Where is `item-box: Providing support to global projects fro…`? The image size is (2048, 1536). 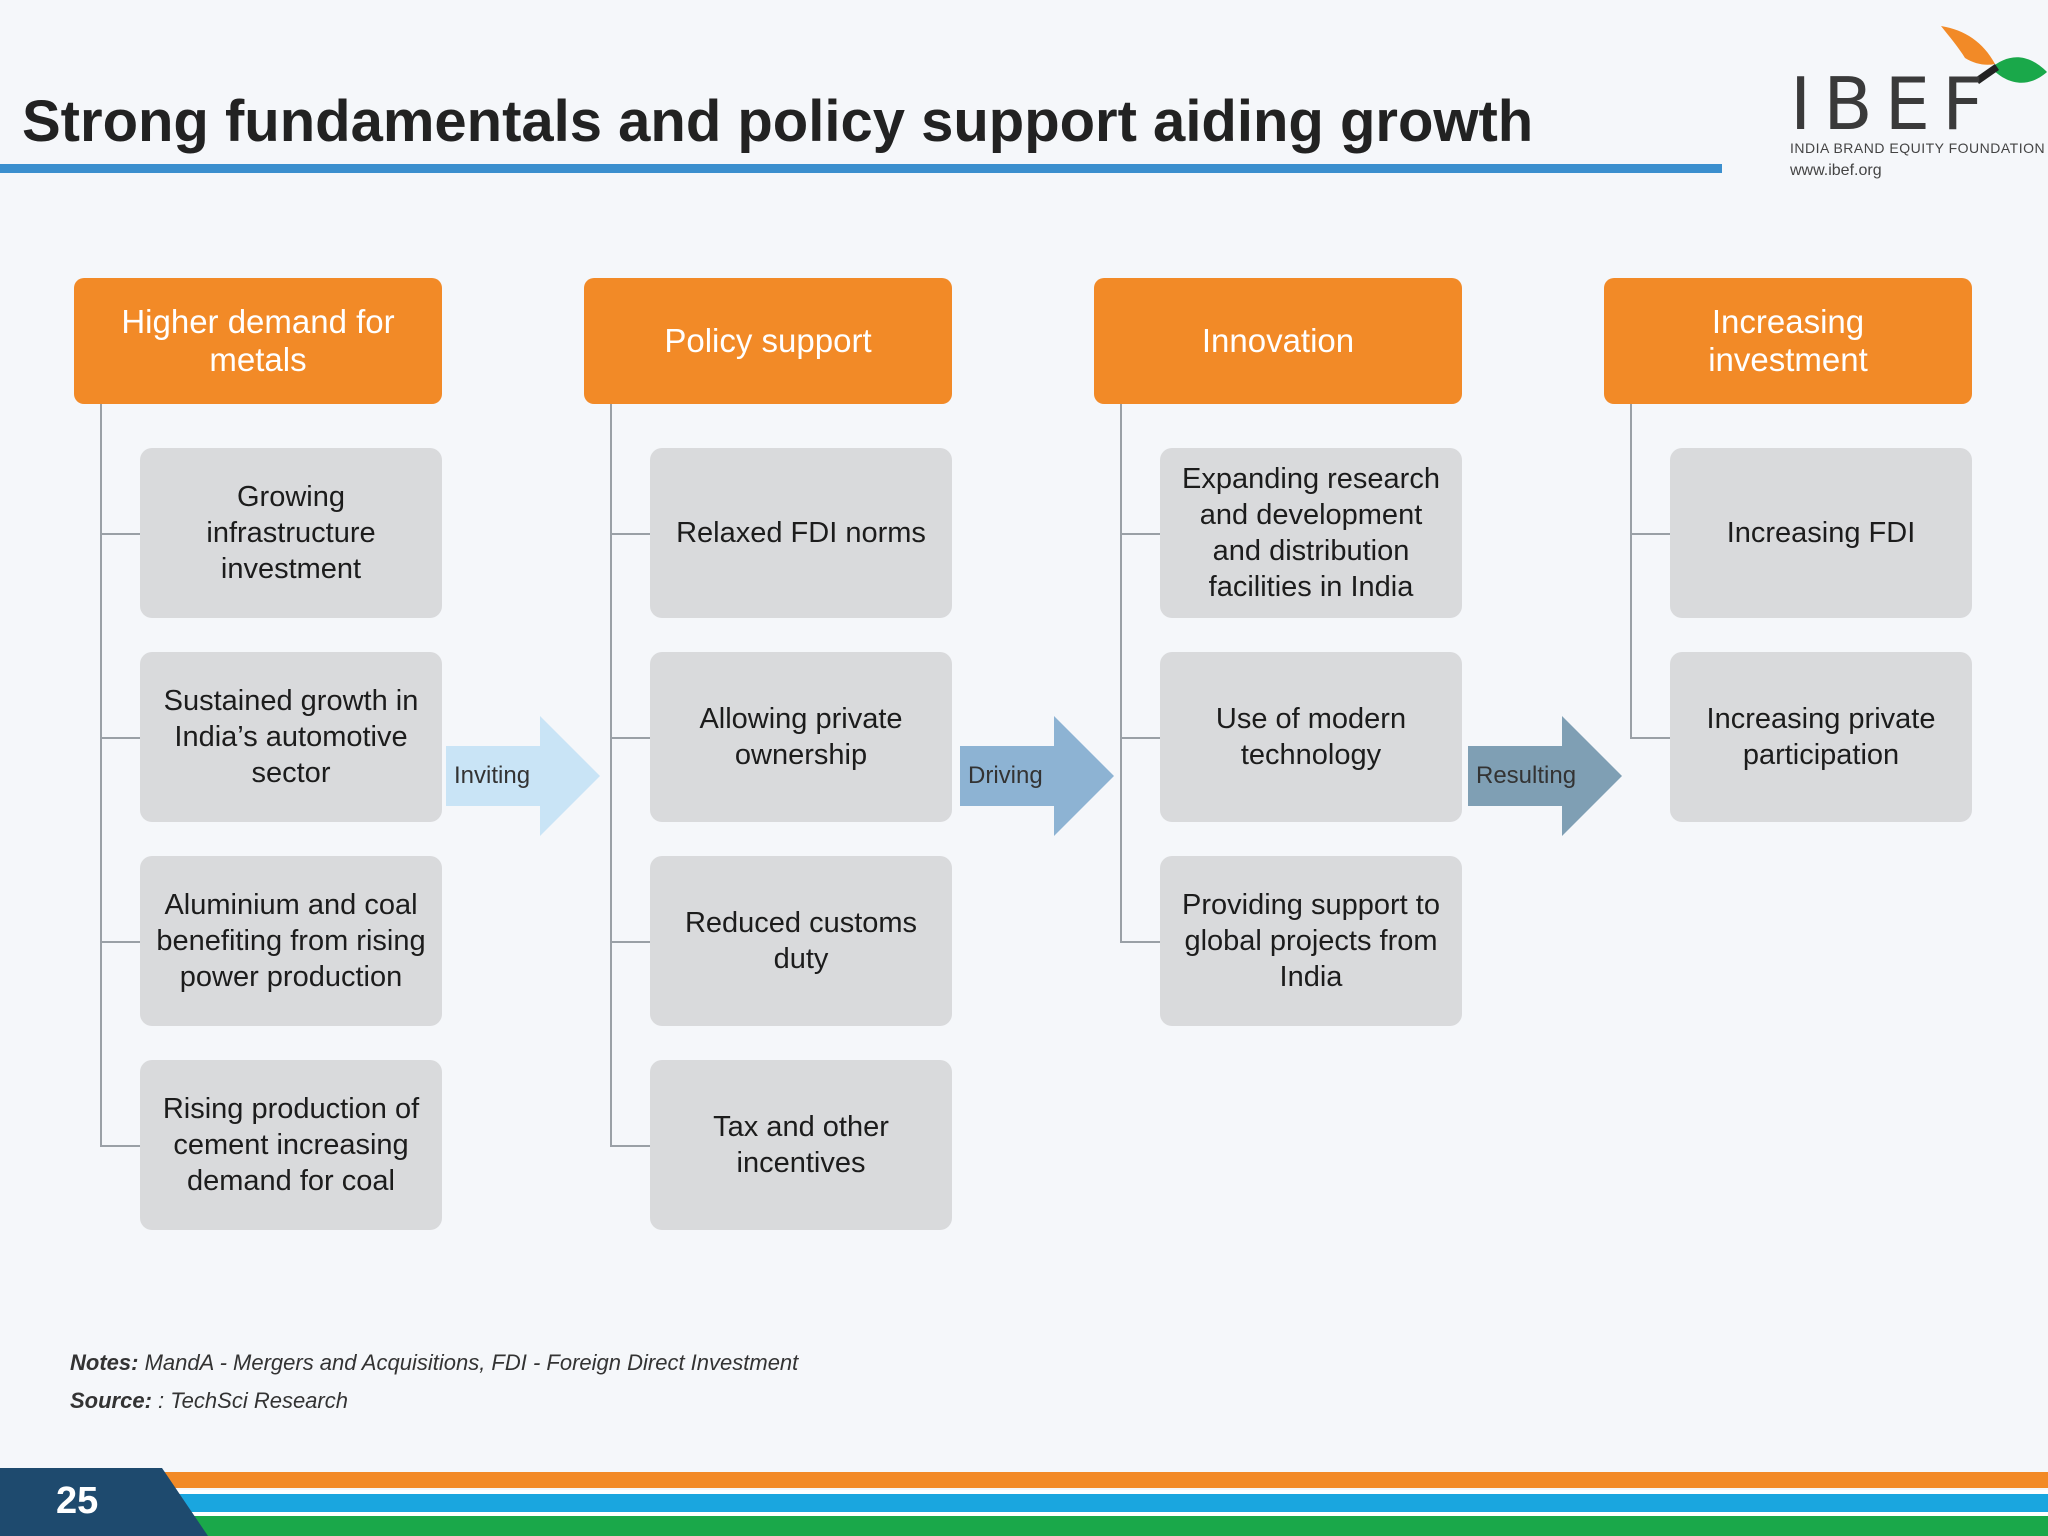
item-box: Providing support to global projects fro… is located at coordinates (1311, 941).